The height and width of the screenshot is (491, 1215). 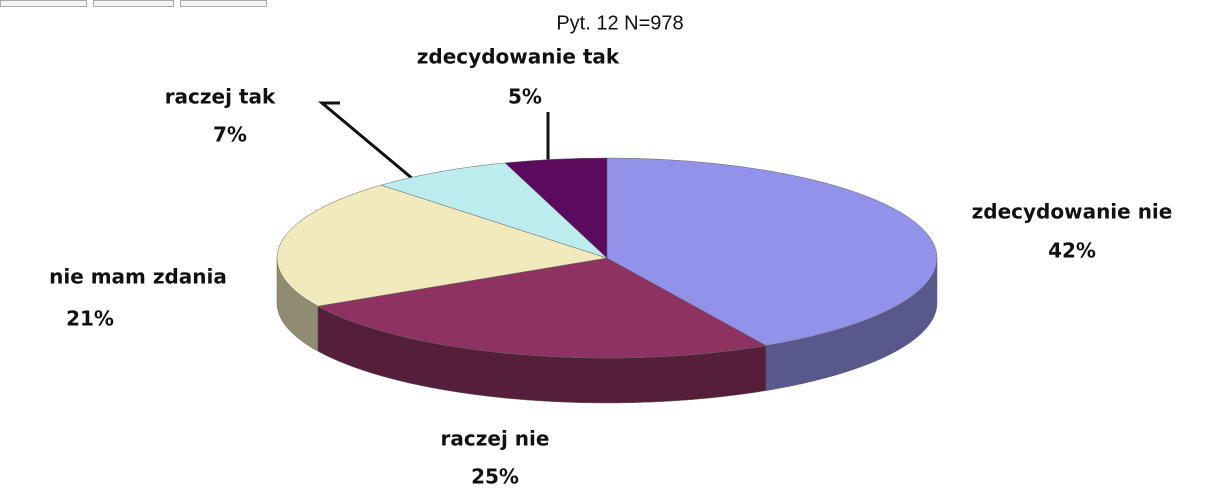 What do you see at coordinates (1072, 251) in the screenshot?
I see `slice-value-label: 42%` at bounding box center [1072, 251].